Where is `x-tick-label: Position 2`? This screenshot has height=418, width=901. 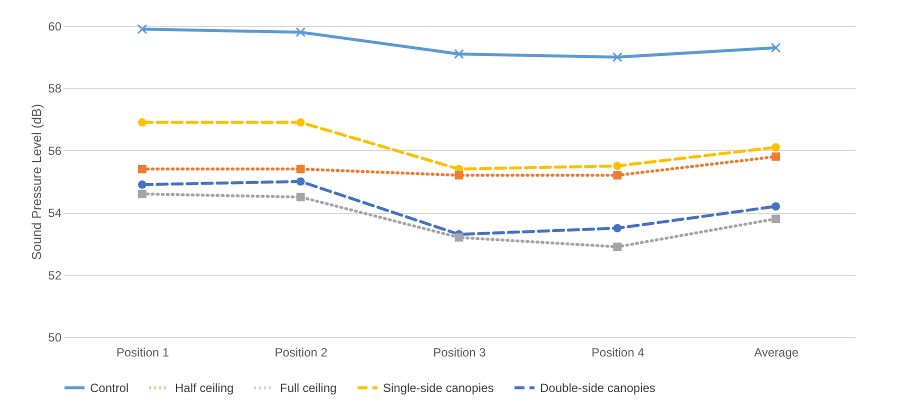 x-tick-label: Position 2 is located at coordinates (301, 353).